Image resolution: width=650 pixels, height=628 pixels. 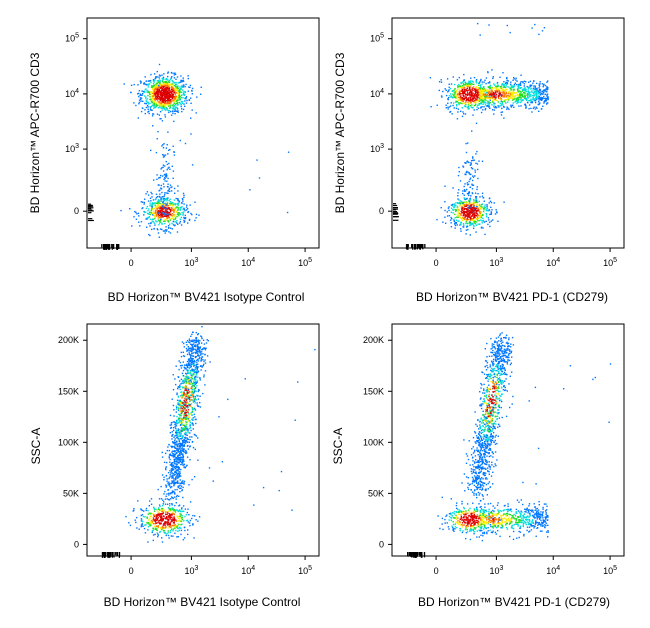 What do you see at coordinates (425, 246) in the screenshot?
I see `axis-rug-mark` at bounding box center [425, 246].